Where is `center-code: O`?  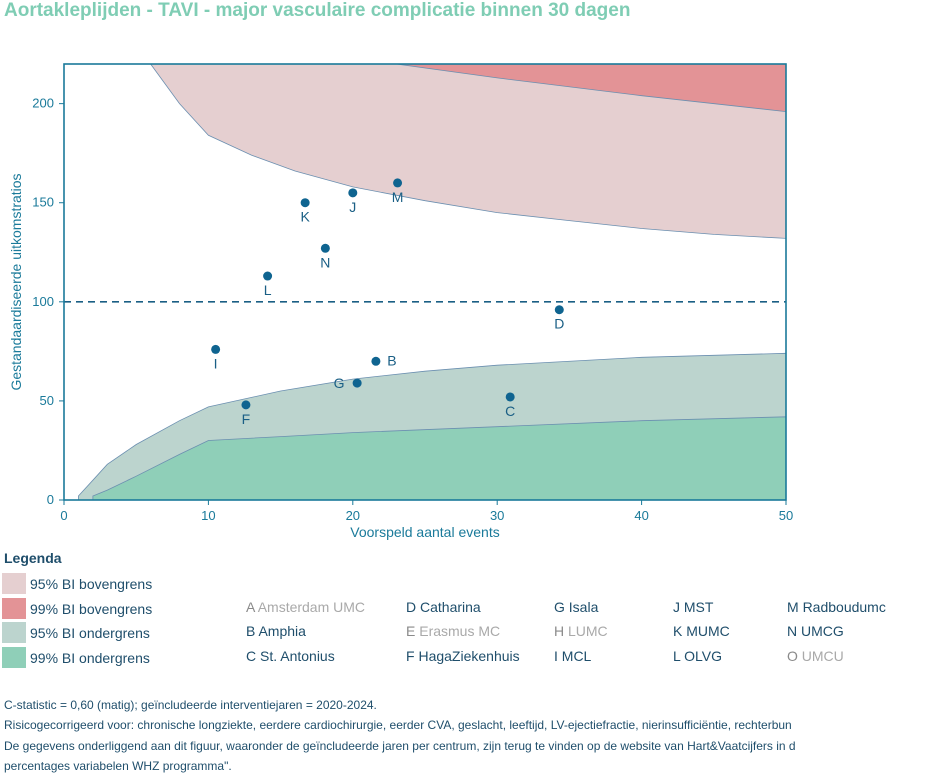 center-code: O is located at coordinates (794, 656).